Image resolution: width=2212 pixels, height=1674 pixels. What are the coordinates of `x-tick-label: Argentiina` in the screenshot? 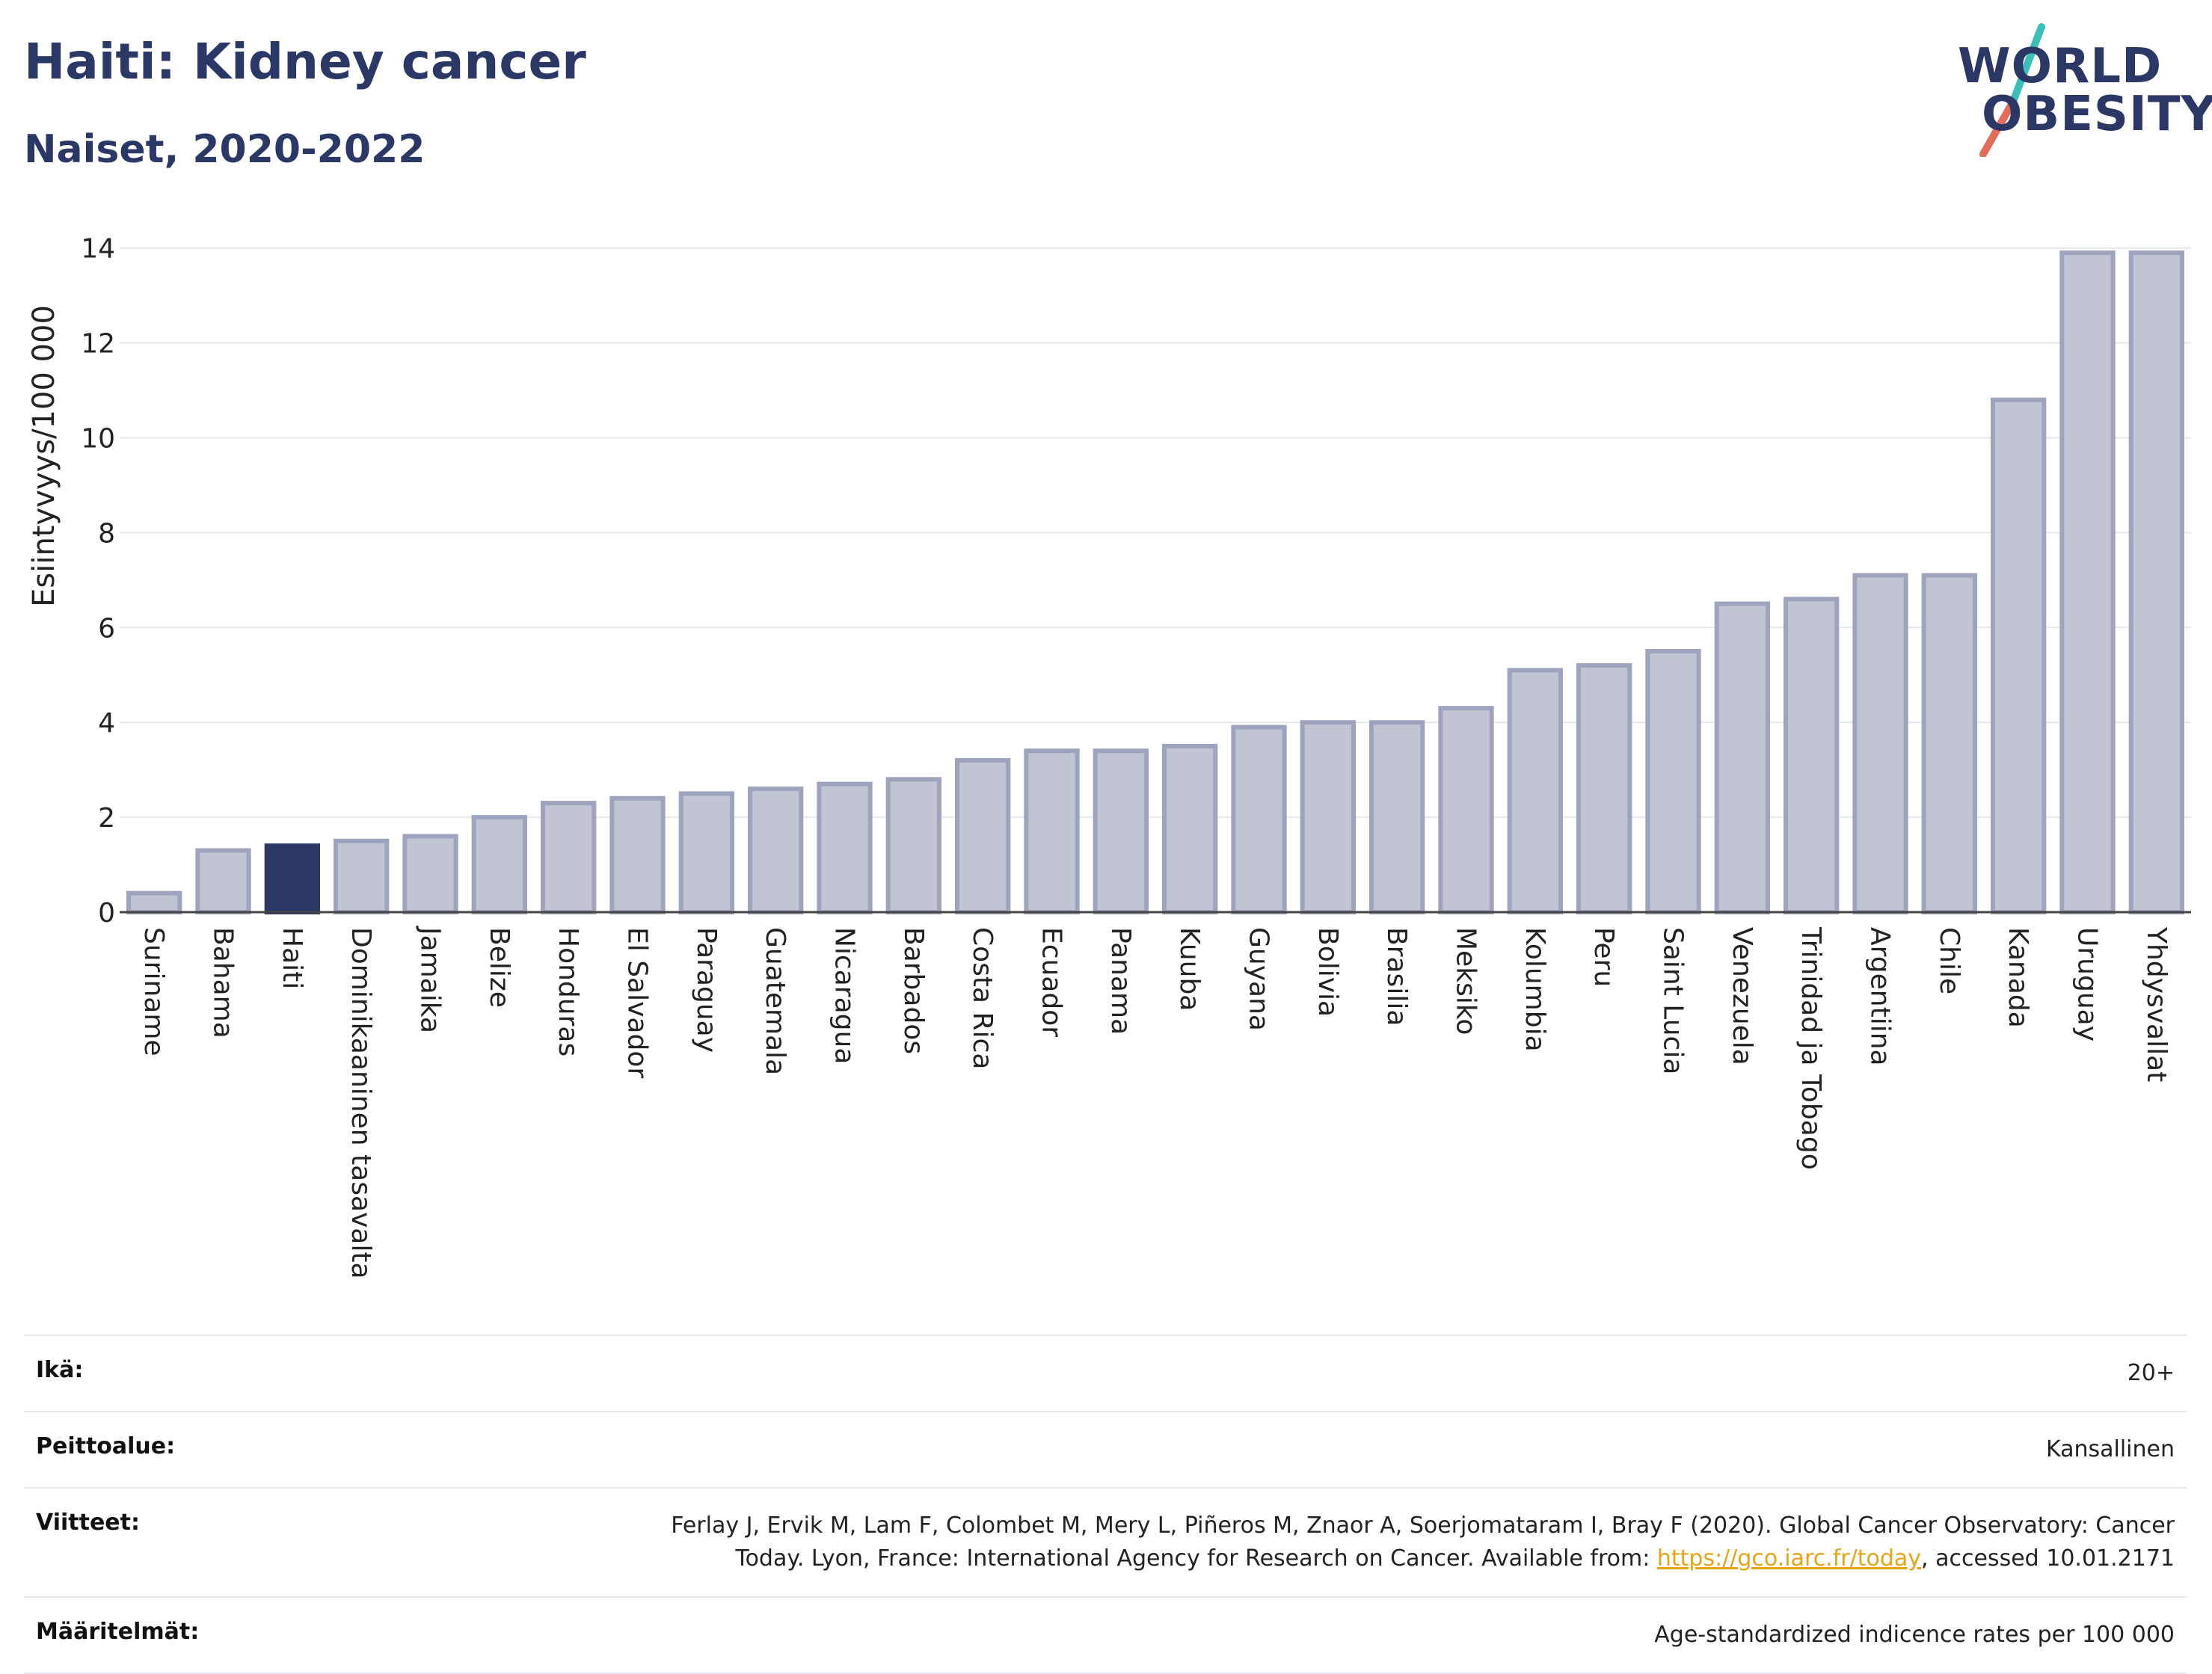 It's located at (1880, 997).